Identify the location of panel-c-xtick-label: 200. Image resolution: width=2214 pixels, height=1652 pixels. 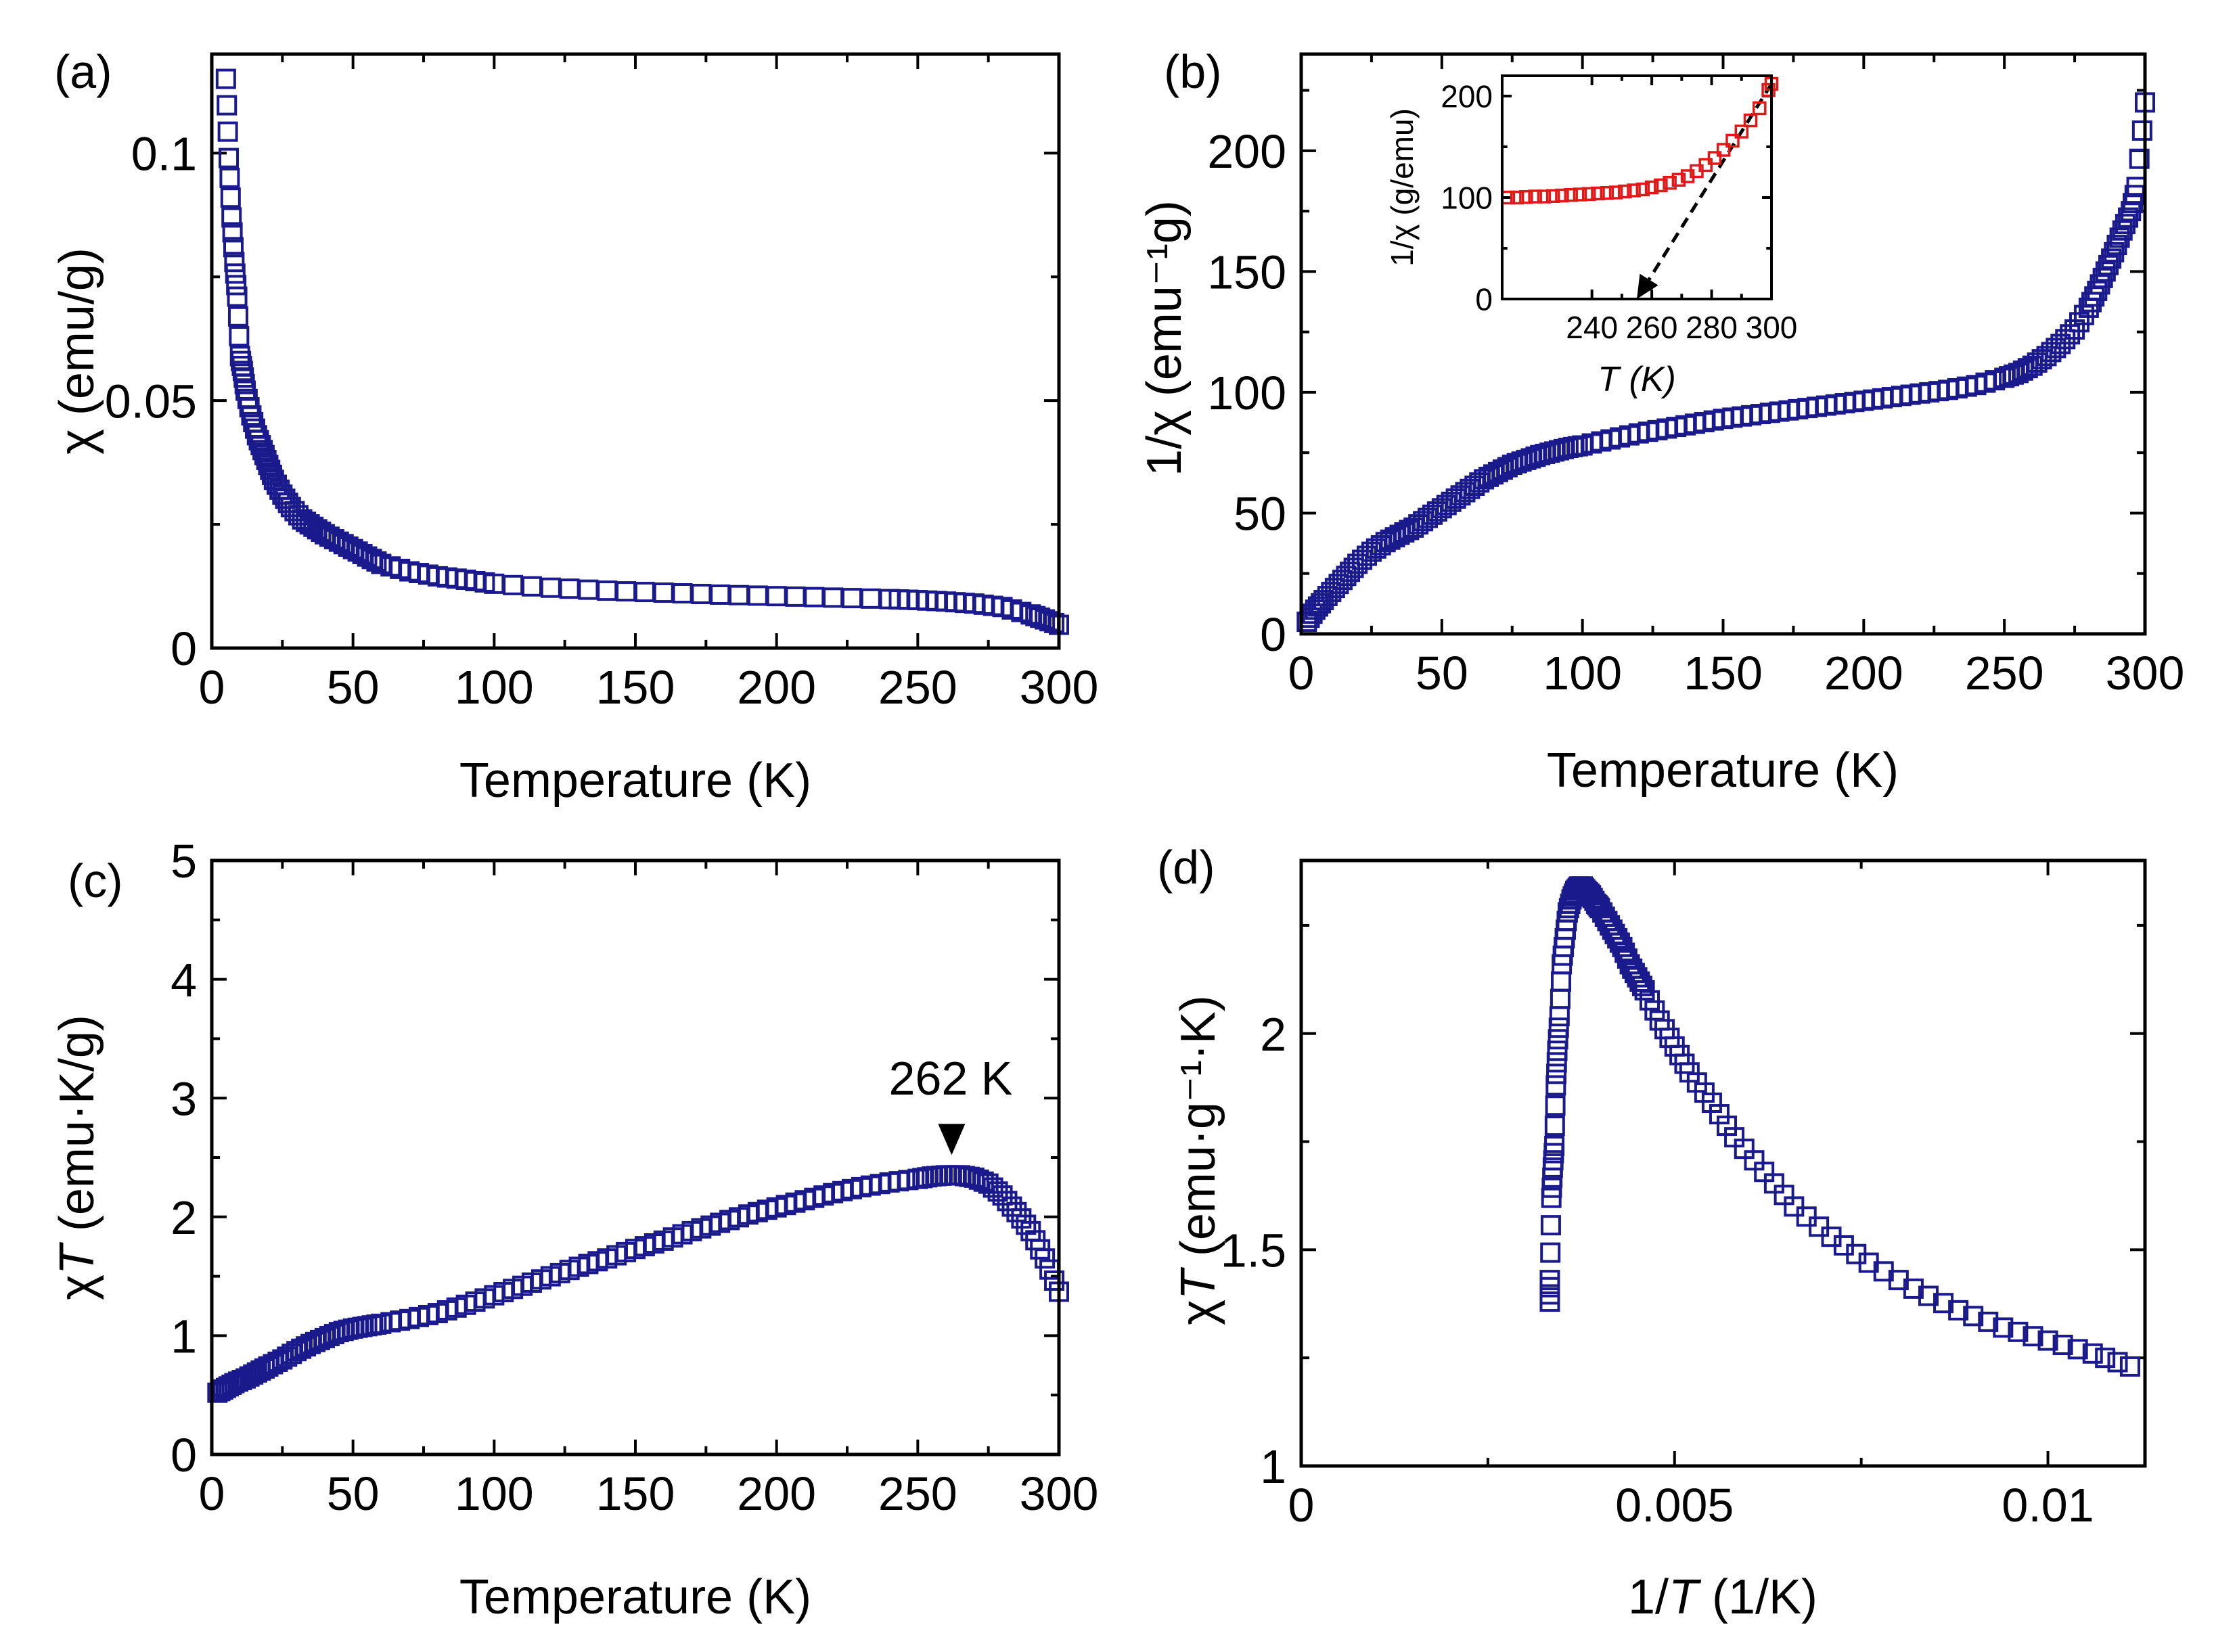
(776, 1494).